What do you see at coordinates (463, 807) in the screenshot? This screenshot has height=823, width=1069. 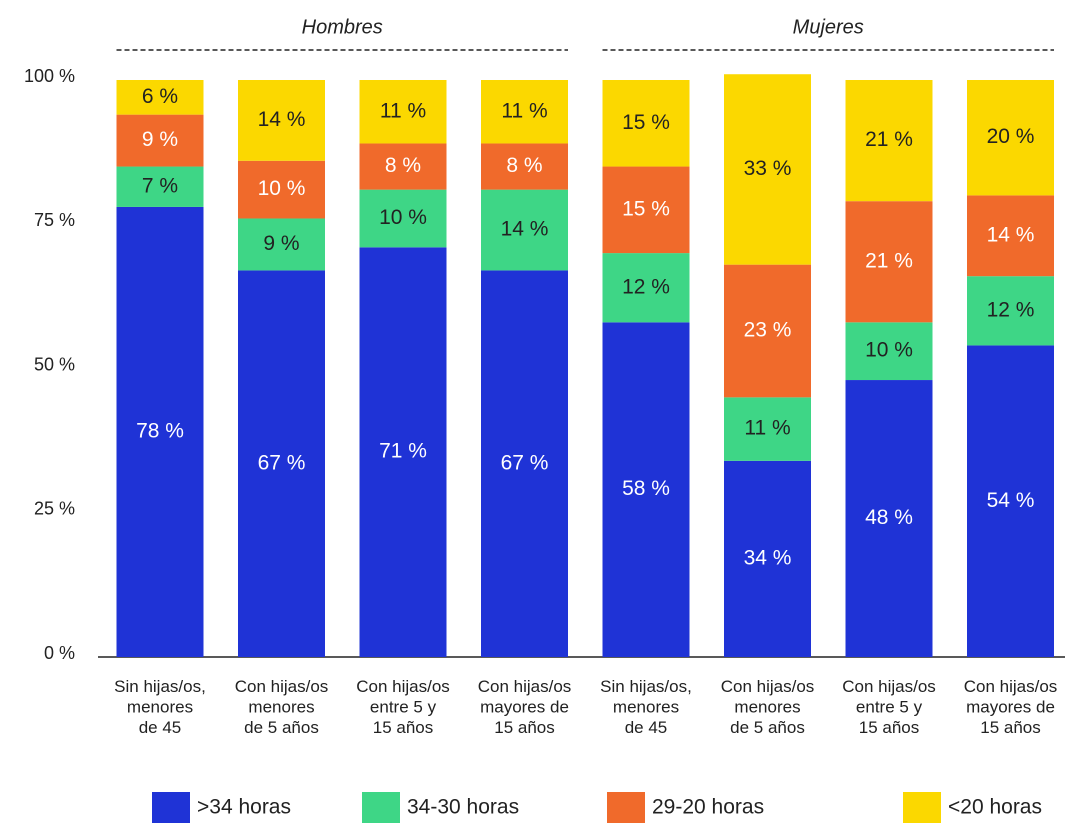 I see `legend-label: 34-30 horas` at bounding box center [463, 807].